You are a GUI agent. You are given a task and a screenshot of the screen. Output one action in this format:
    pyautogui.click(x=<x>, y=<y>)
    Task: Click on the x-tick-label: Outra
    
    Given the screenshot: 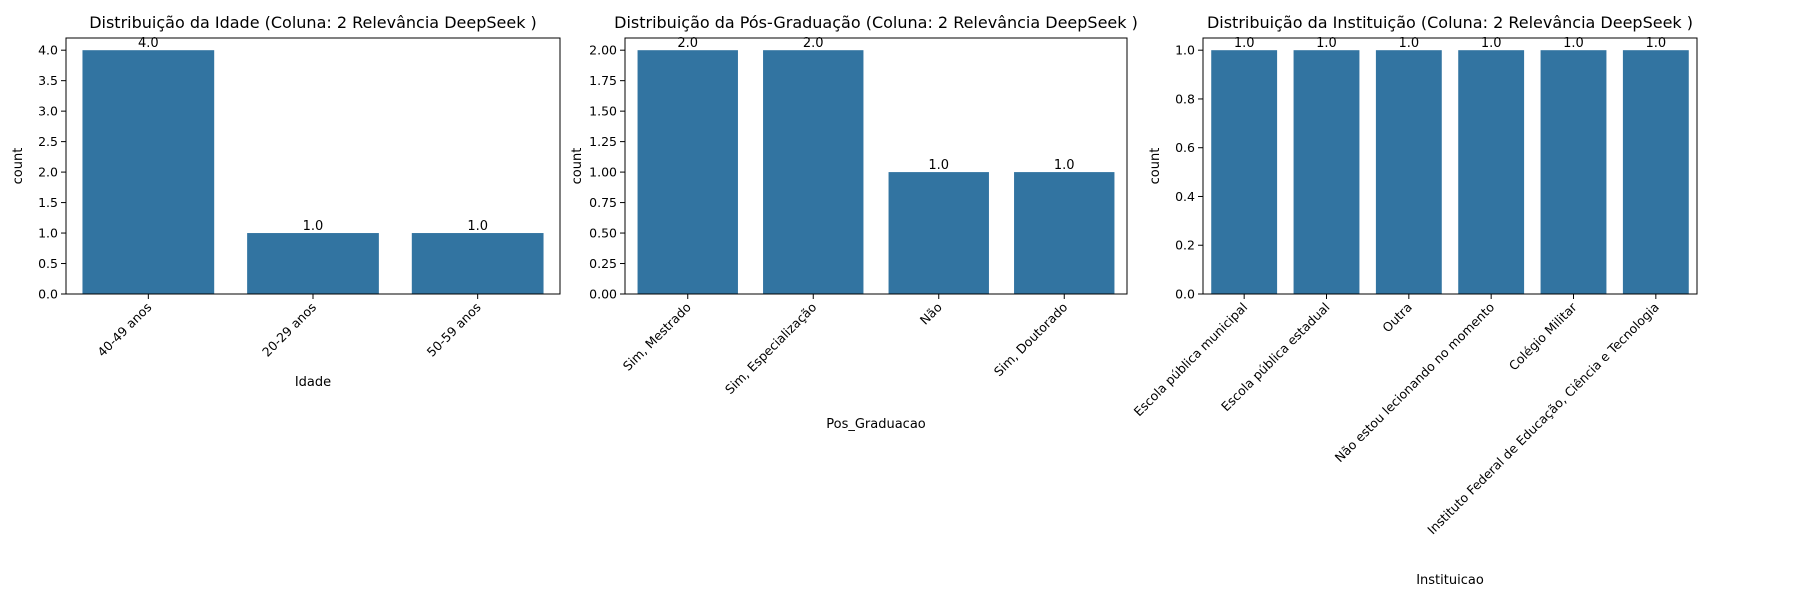 What is the action you would take?
    pyautogui.click(x=1397, y=318)
    